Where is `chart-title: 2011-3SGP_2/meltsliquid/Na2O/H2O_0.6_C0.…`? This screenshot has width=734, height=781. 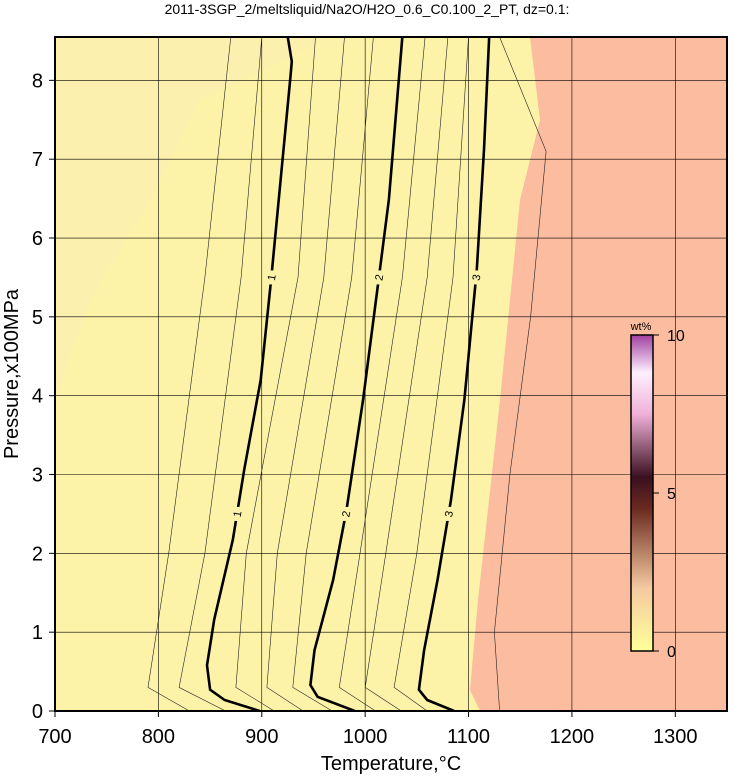
chart-title: 2011-3SGP_2/meltsliquid/Na2O/H2O_0.6_C0.… is located at coordinates (367, 9).